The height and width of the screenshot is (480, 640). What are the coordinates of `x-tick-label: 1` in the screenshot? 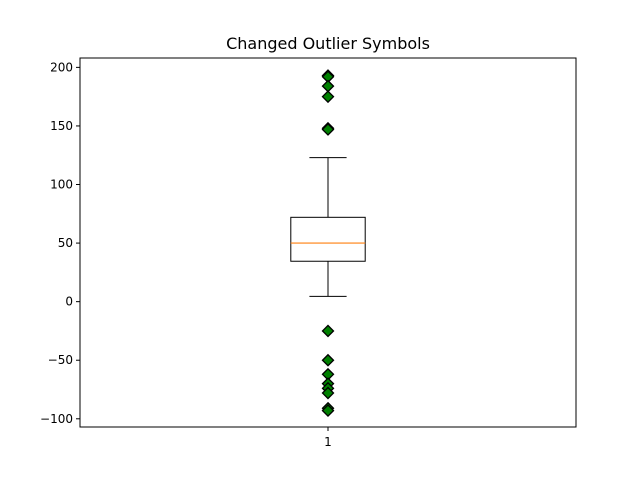 It's located at (328, 442).